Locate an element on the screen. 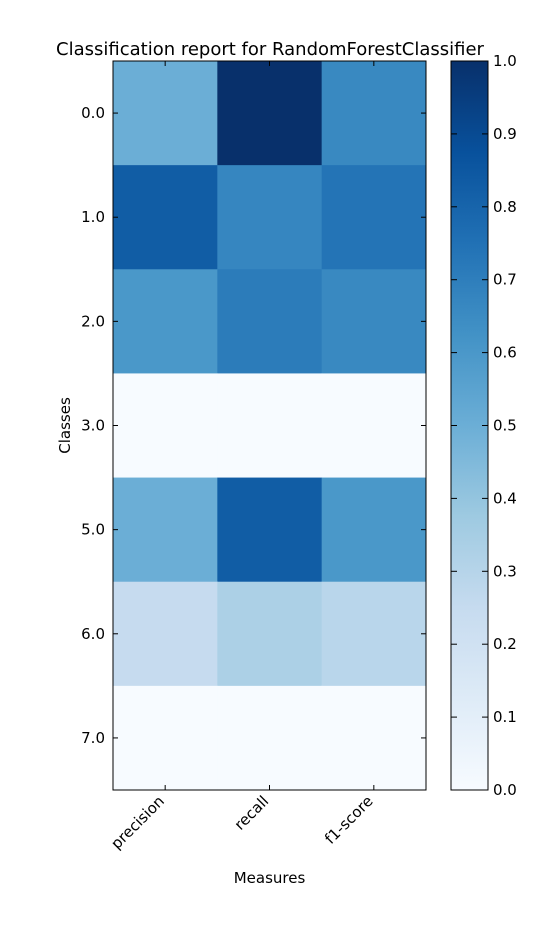 Image resolution: width=550 pixels, height=931 pixels. colorbar-tick-label: 0.4 is located at coordinates (505, 498).